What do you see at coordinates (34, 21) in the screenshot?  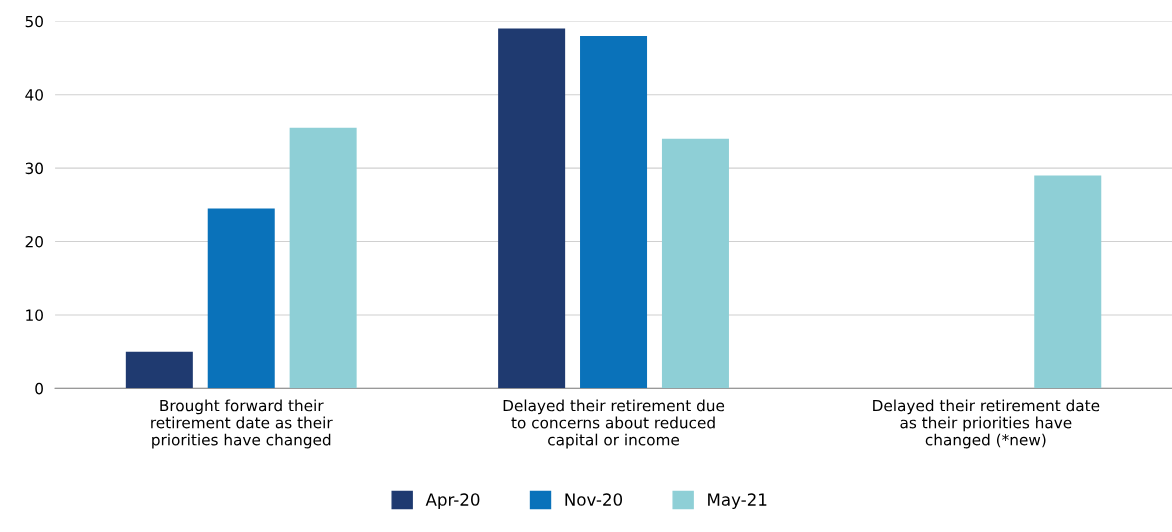 I see `y-tick-label: 50` at bounding box center [34, 21].